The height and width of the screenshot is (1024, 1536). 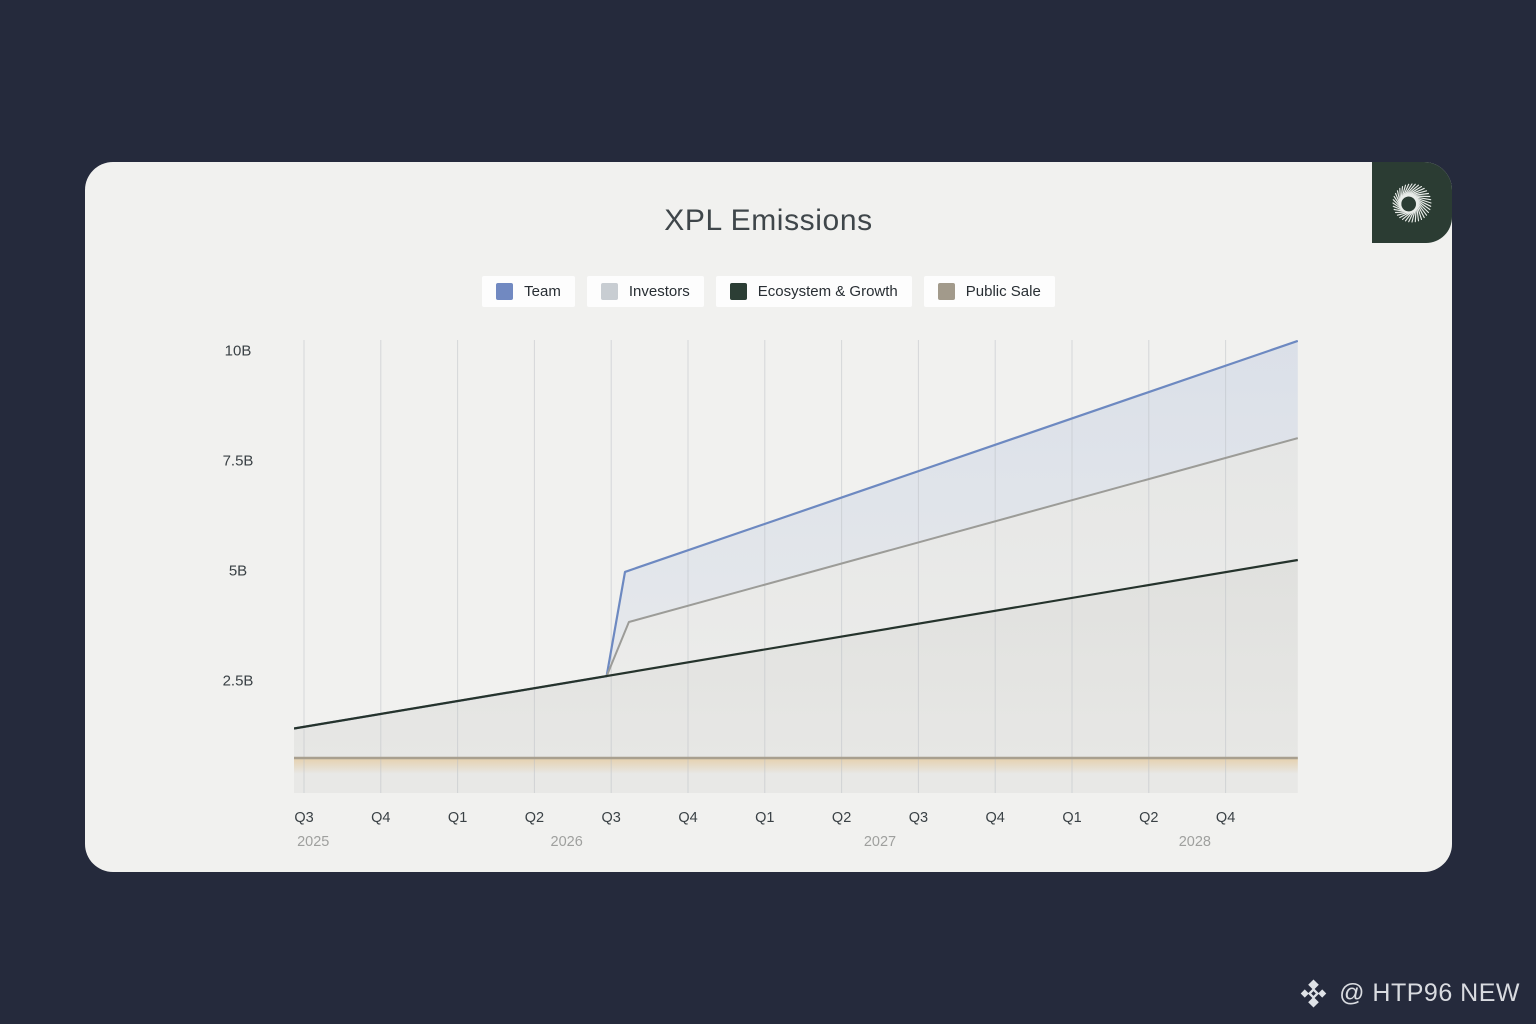 I want to click on legend-label: Team, so click(x=542, y=291).